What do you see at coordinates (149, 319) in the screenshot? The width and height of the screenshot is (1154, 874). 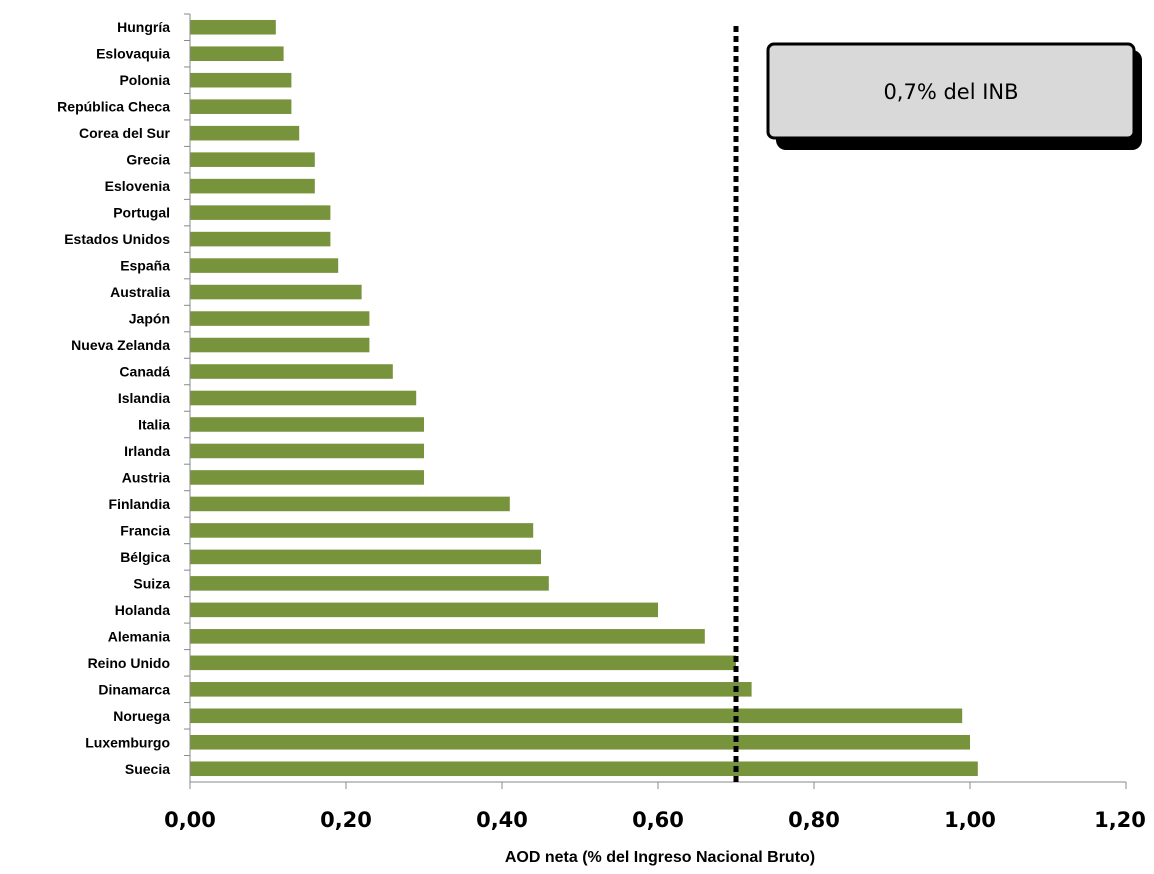 I see `category-label: Japón` at bounding box center [149, 319].